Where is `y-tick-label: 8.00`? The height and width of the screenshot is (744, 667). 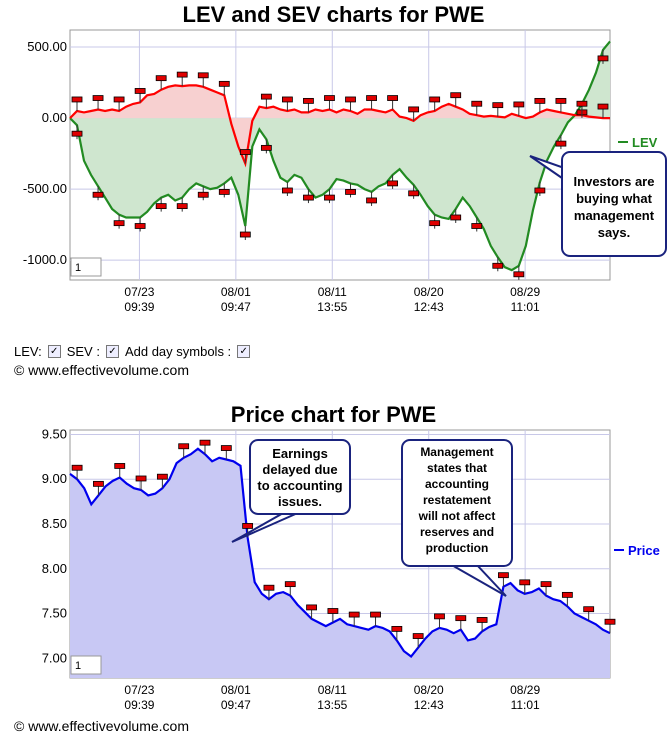
y-tick-label: 8.00 is located at coordinates (54, 568).